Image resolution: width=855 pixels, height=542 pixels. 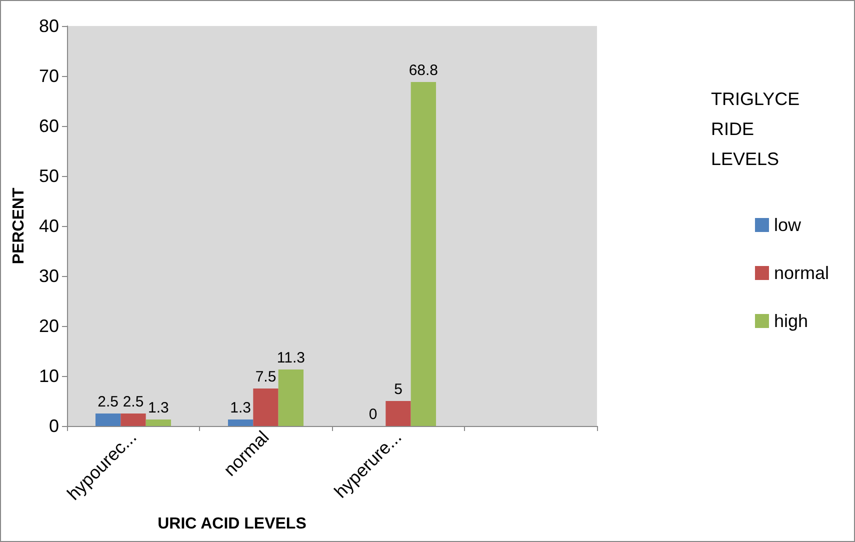 What do you see at coordinates (755, 129) in the screenshot?
I see `legend-title: TRIGLYCE RIDE LEVELS` at bounding box center [755, 129].